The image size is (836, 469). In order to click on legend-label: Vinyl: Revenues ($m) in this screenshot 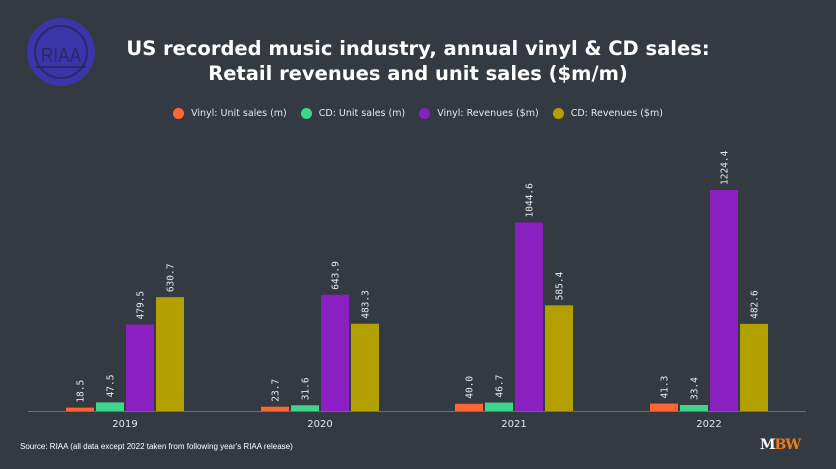, I will do `click(488, 113)`.